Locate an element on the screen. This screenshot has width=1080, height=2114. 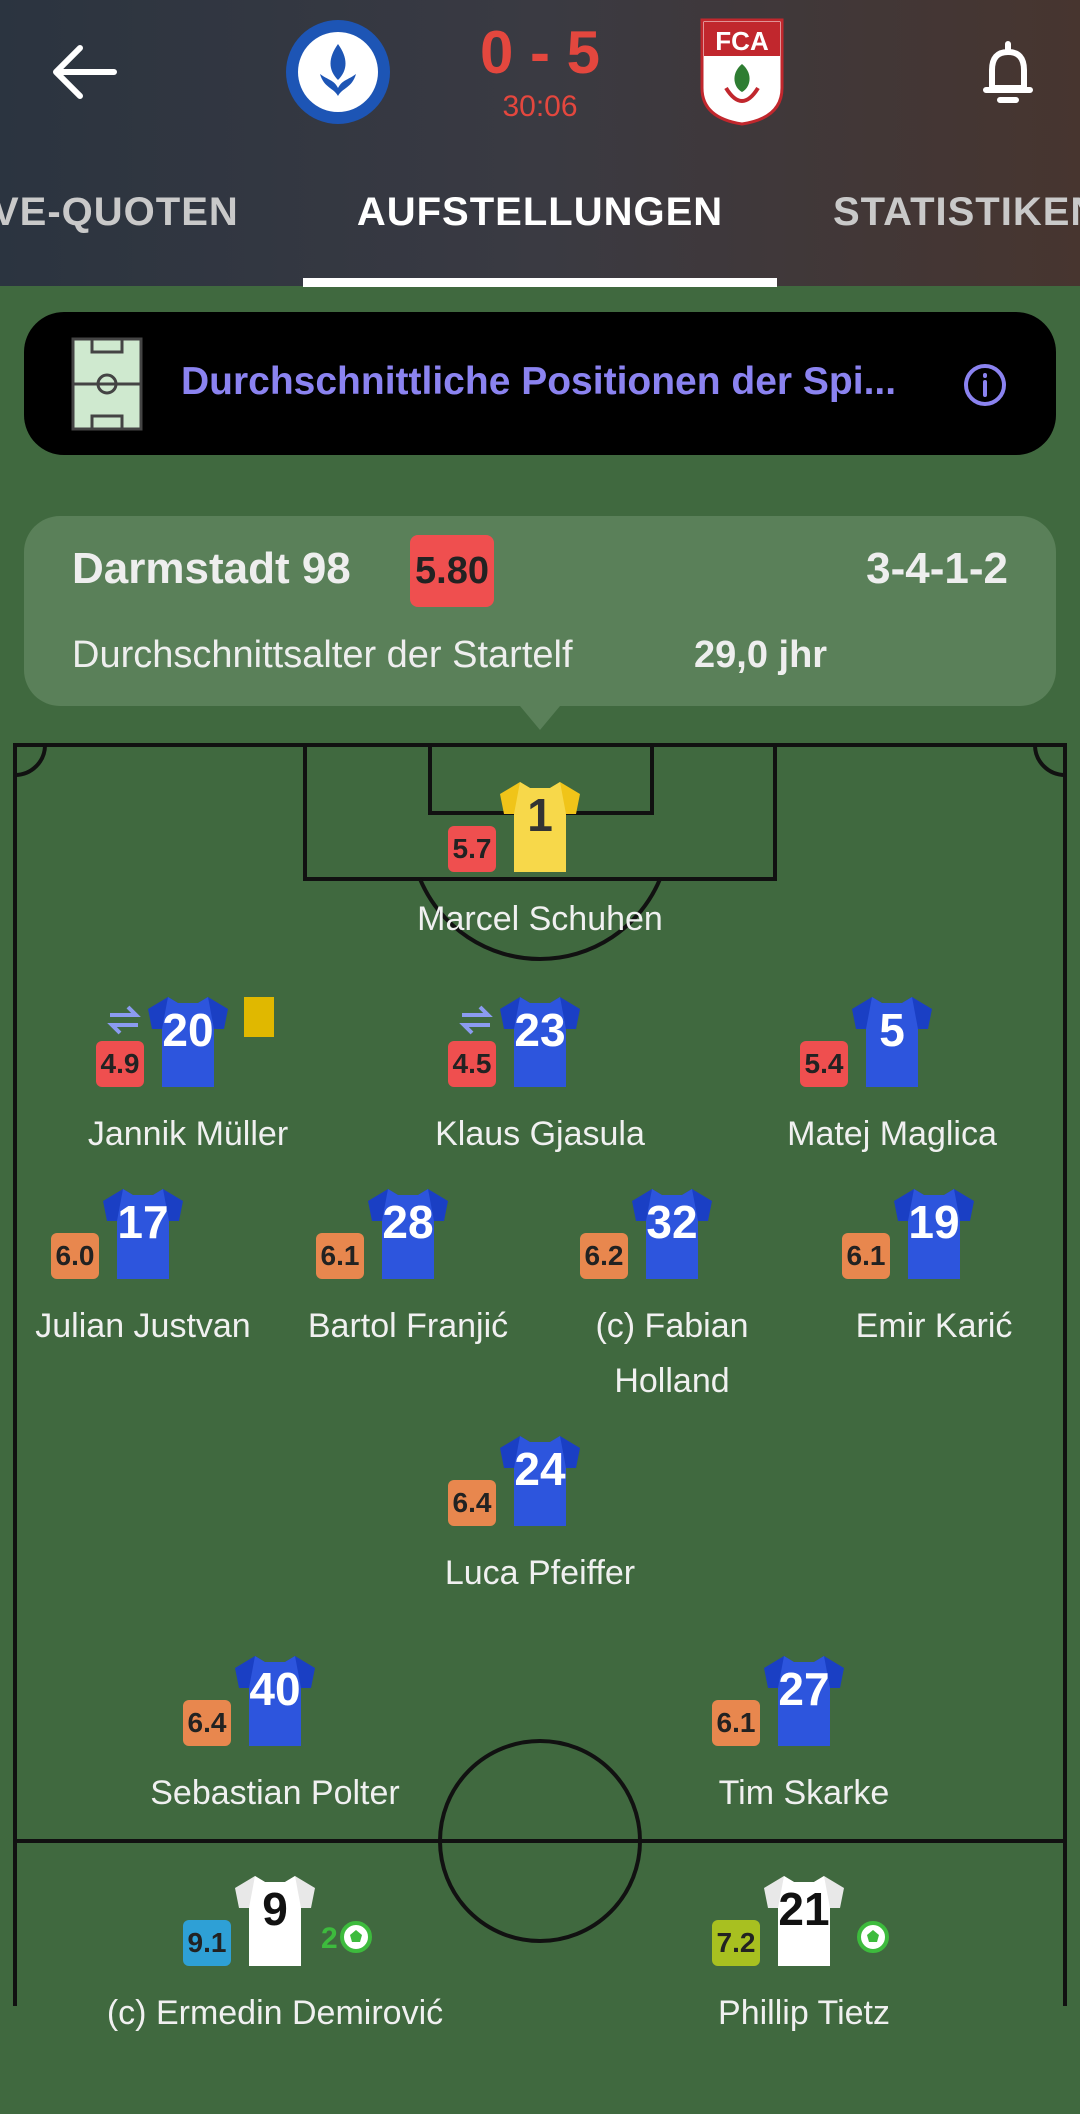
shirt-number: 21 is located at coordinates (804, 1909).